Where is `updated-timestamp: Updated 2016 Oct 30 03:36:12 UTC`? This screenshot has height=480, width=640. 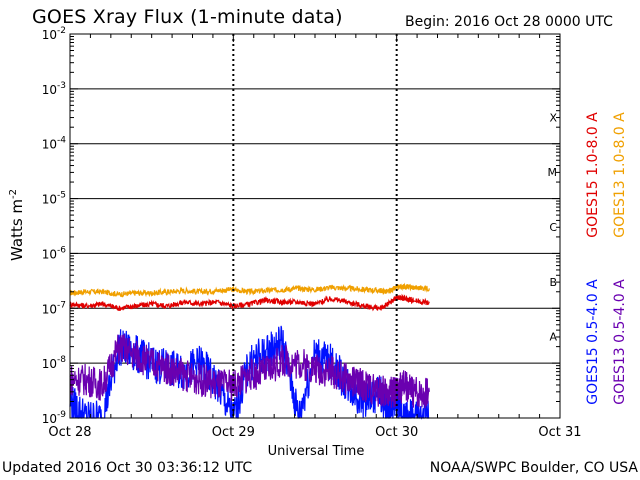 updated-timestamp: Updated 2016 Oct 30 03:36:12 UTC is located at coordinates (127, 468).